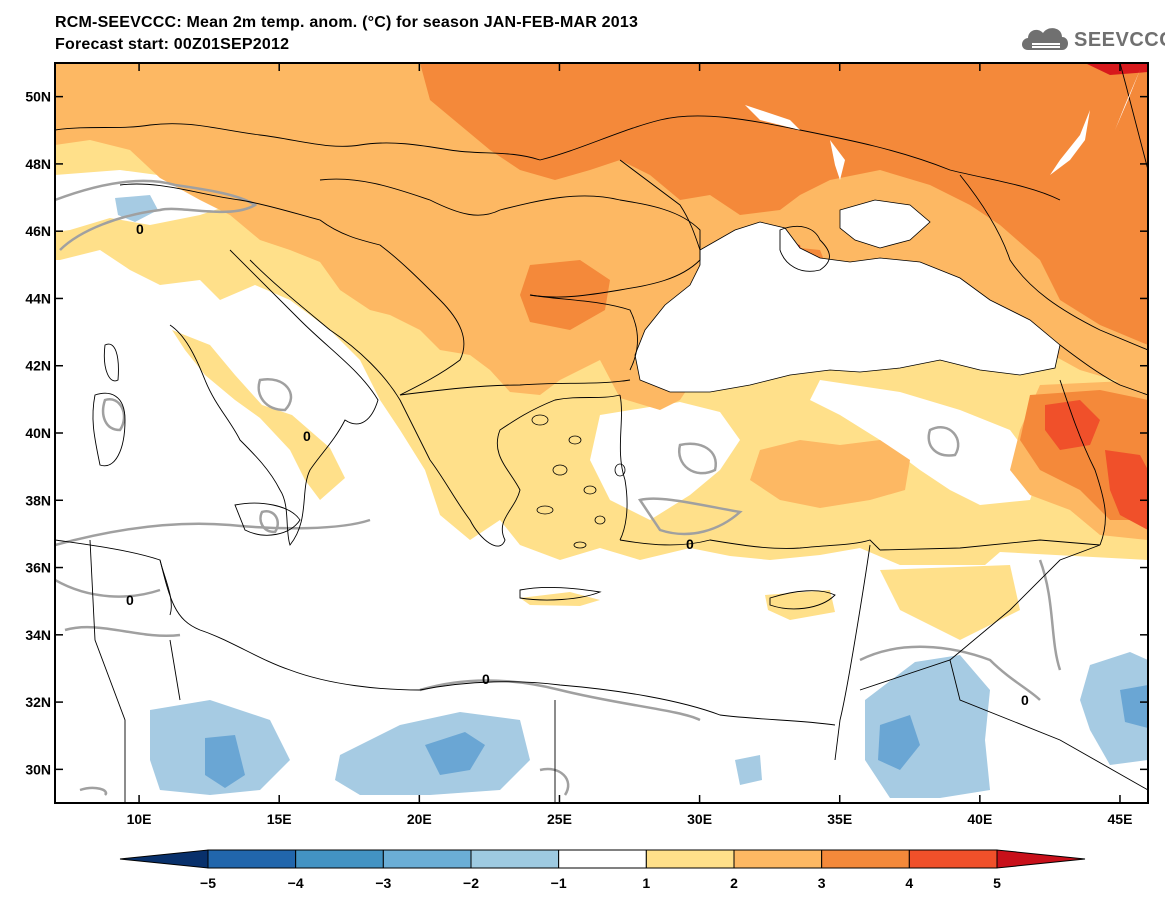  What do you see at coordinates (852, 652) in the screenshot?
I see `coastline-levant` at bounding box center [852, 652].